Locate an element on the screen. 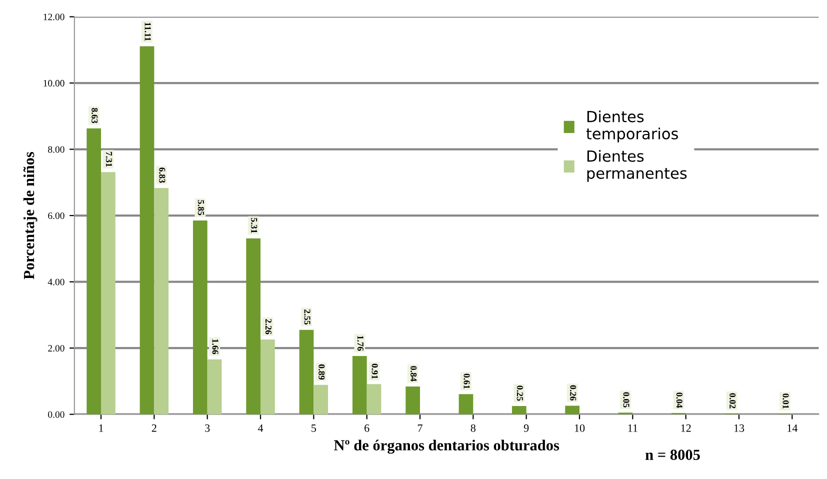 The width and height of the screenshot is (827, 479). x-tick-label: 7 is located at coordinates (420, 428).